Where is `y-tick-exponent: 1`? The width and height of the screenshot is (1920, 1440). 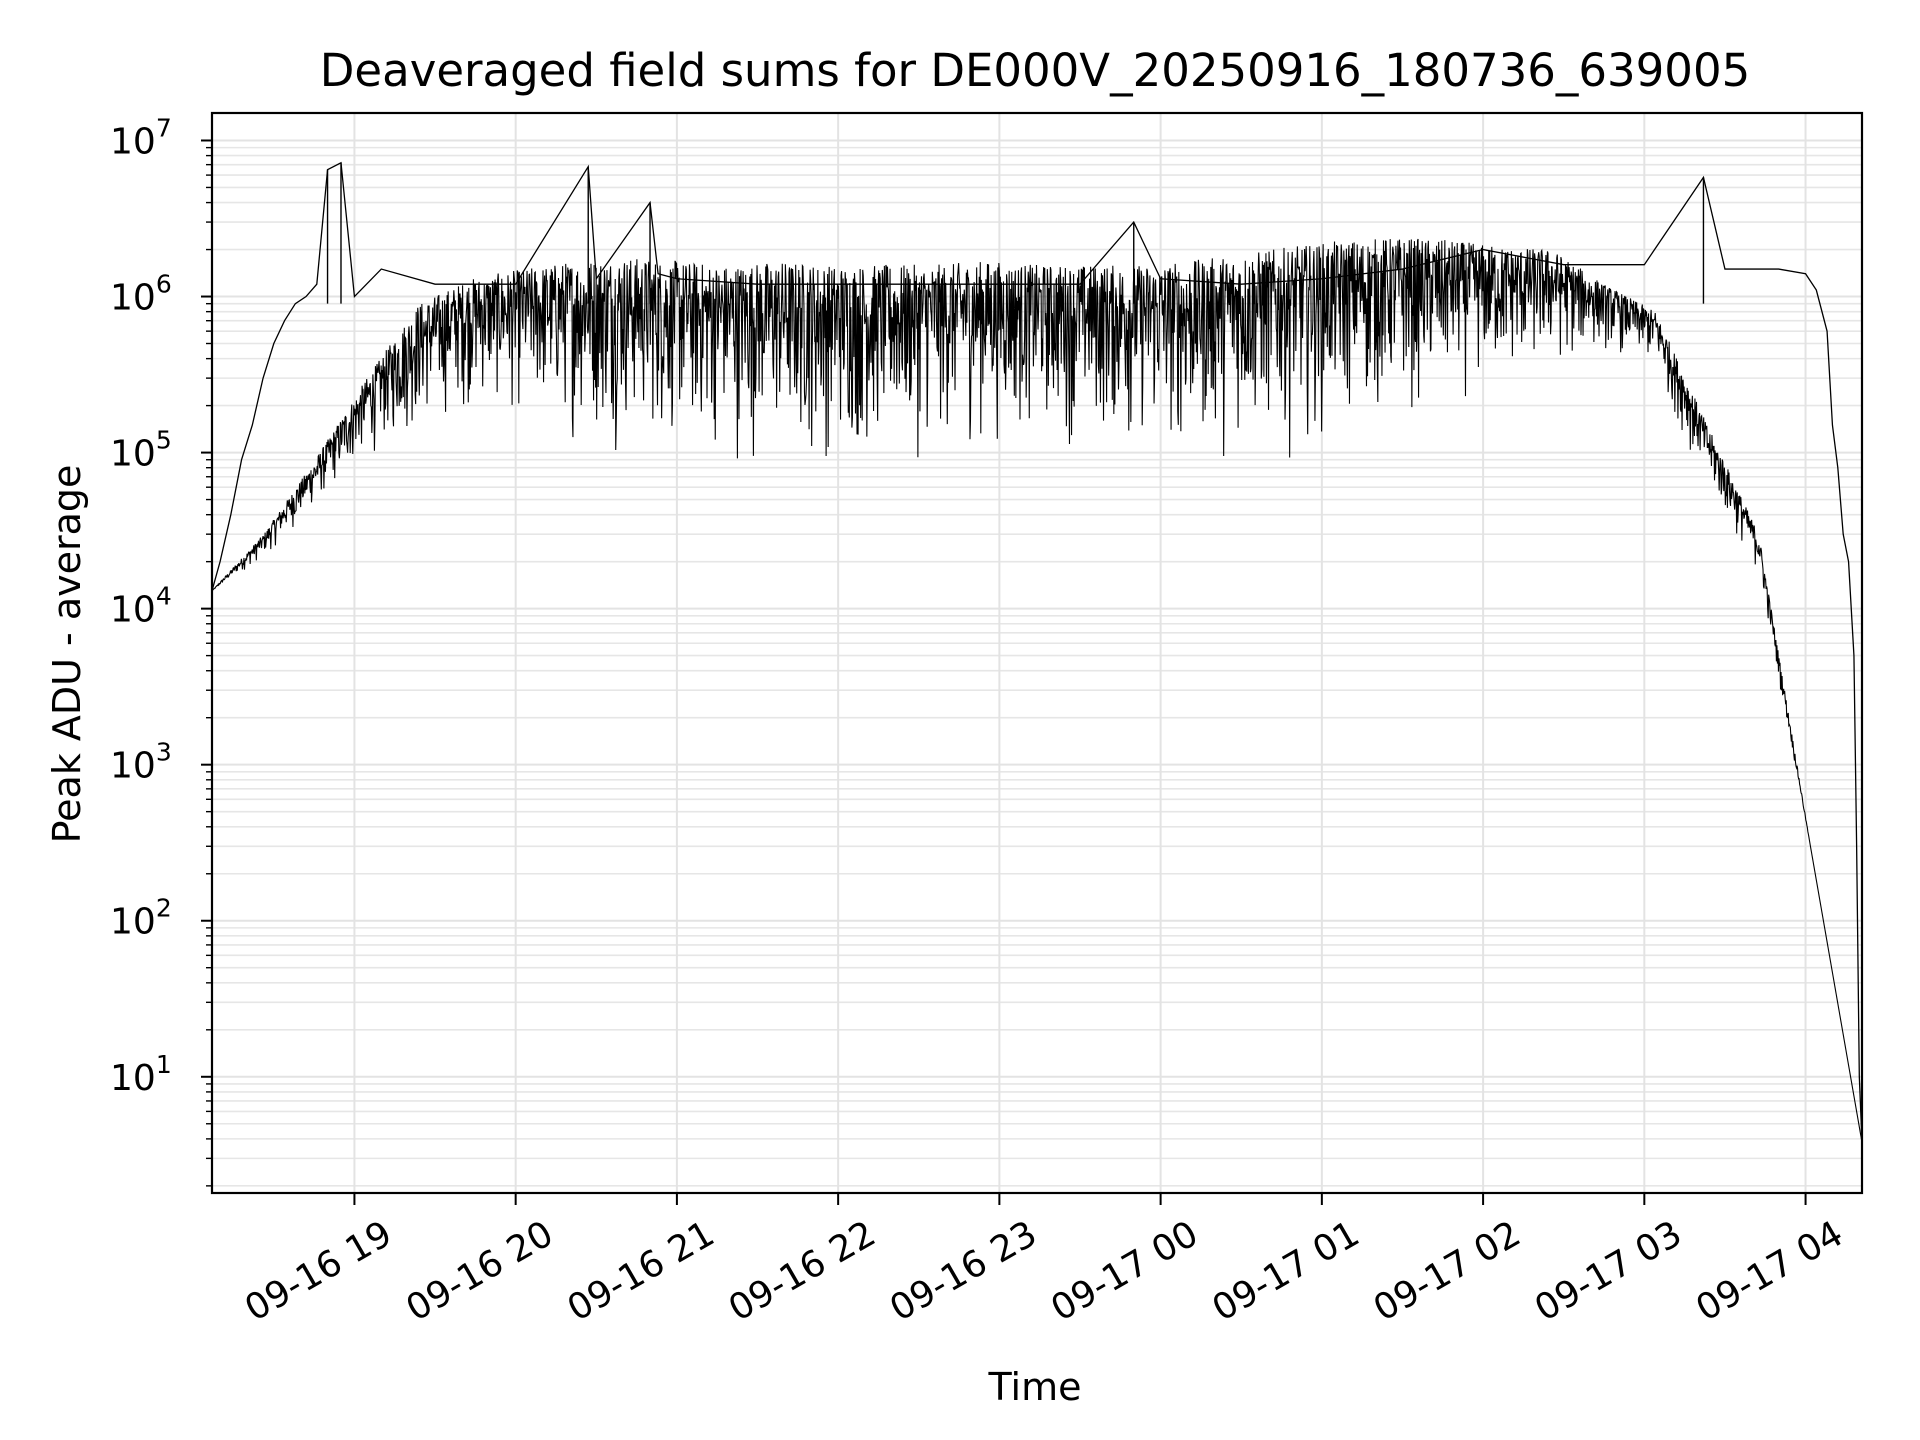 y-tick-exponent: 1 is located at coordinates (164, 1064).